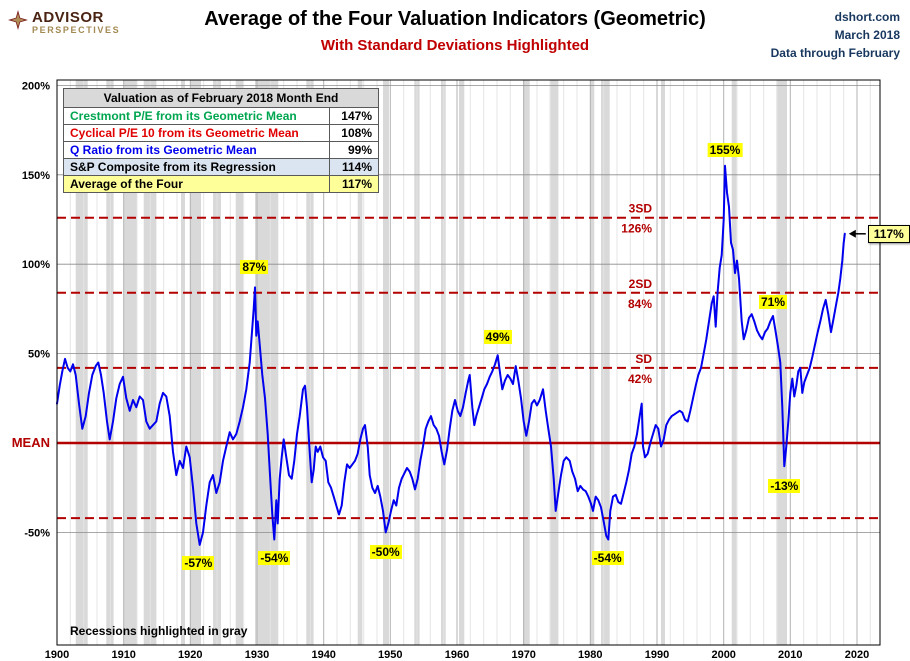  Describe the element at coordinates (867, 35) in the screenshot. I see `source-date: March 2018` at that location.